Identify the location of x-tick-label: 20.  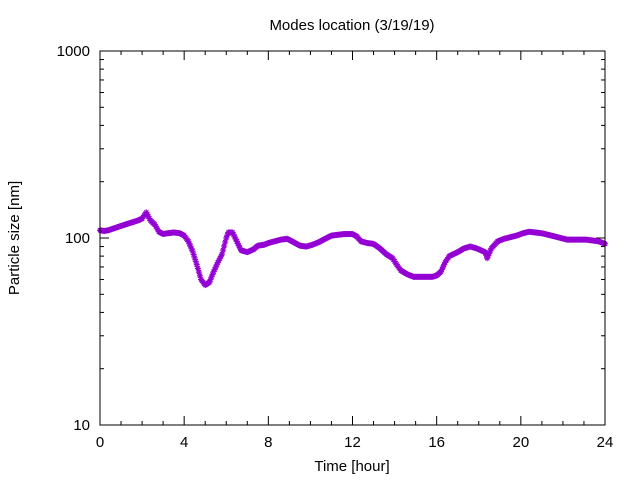
(520, 442).